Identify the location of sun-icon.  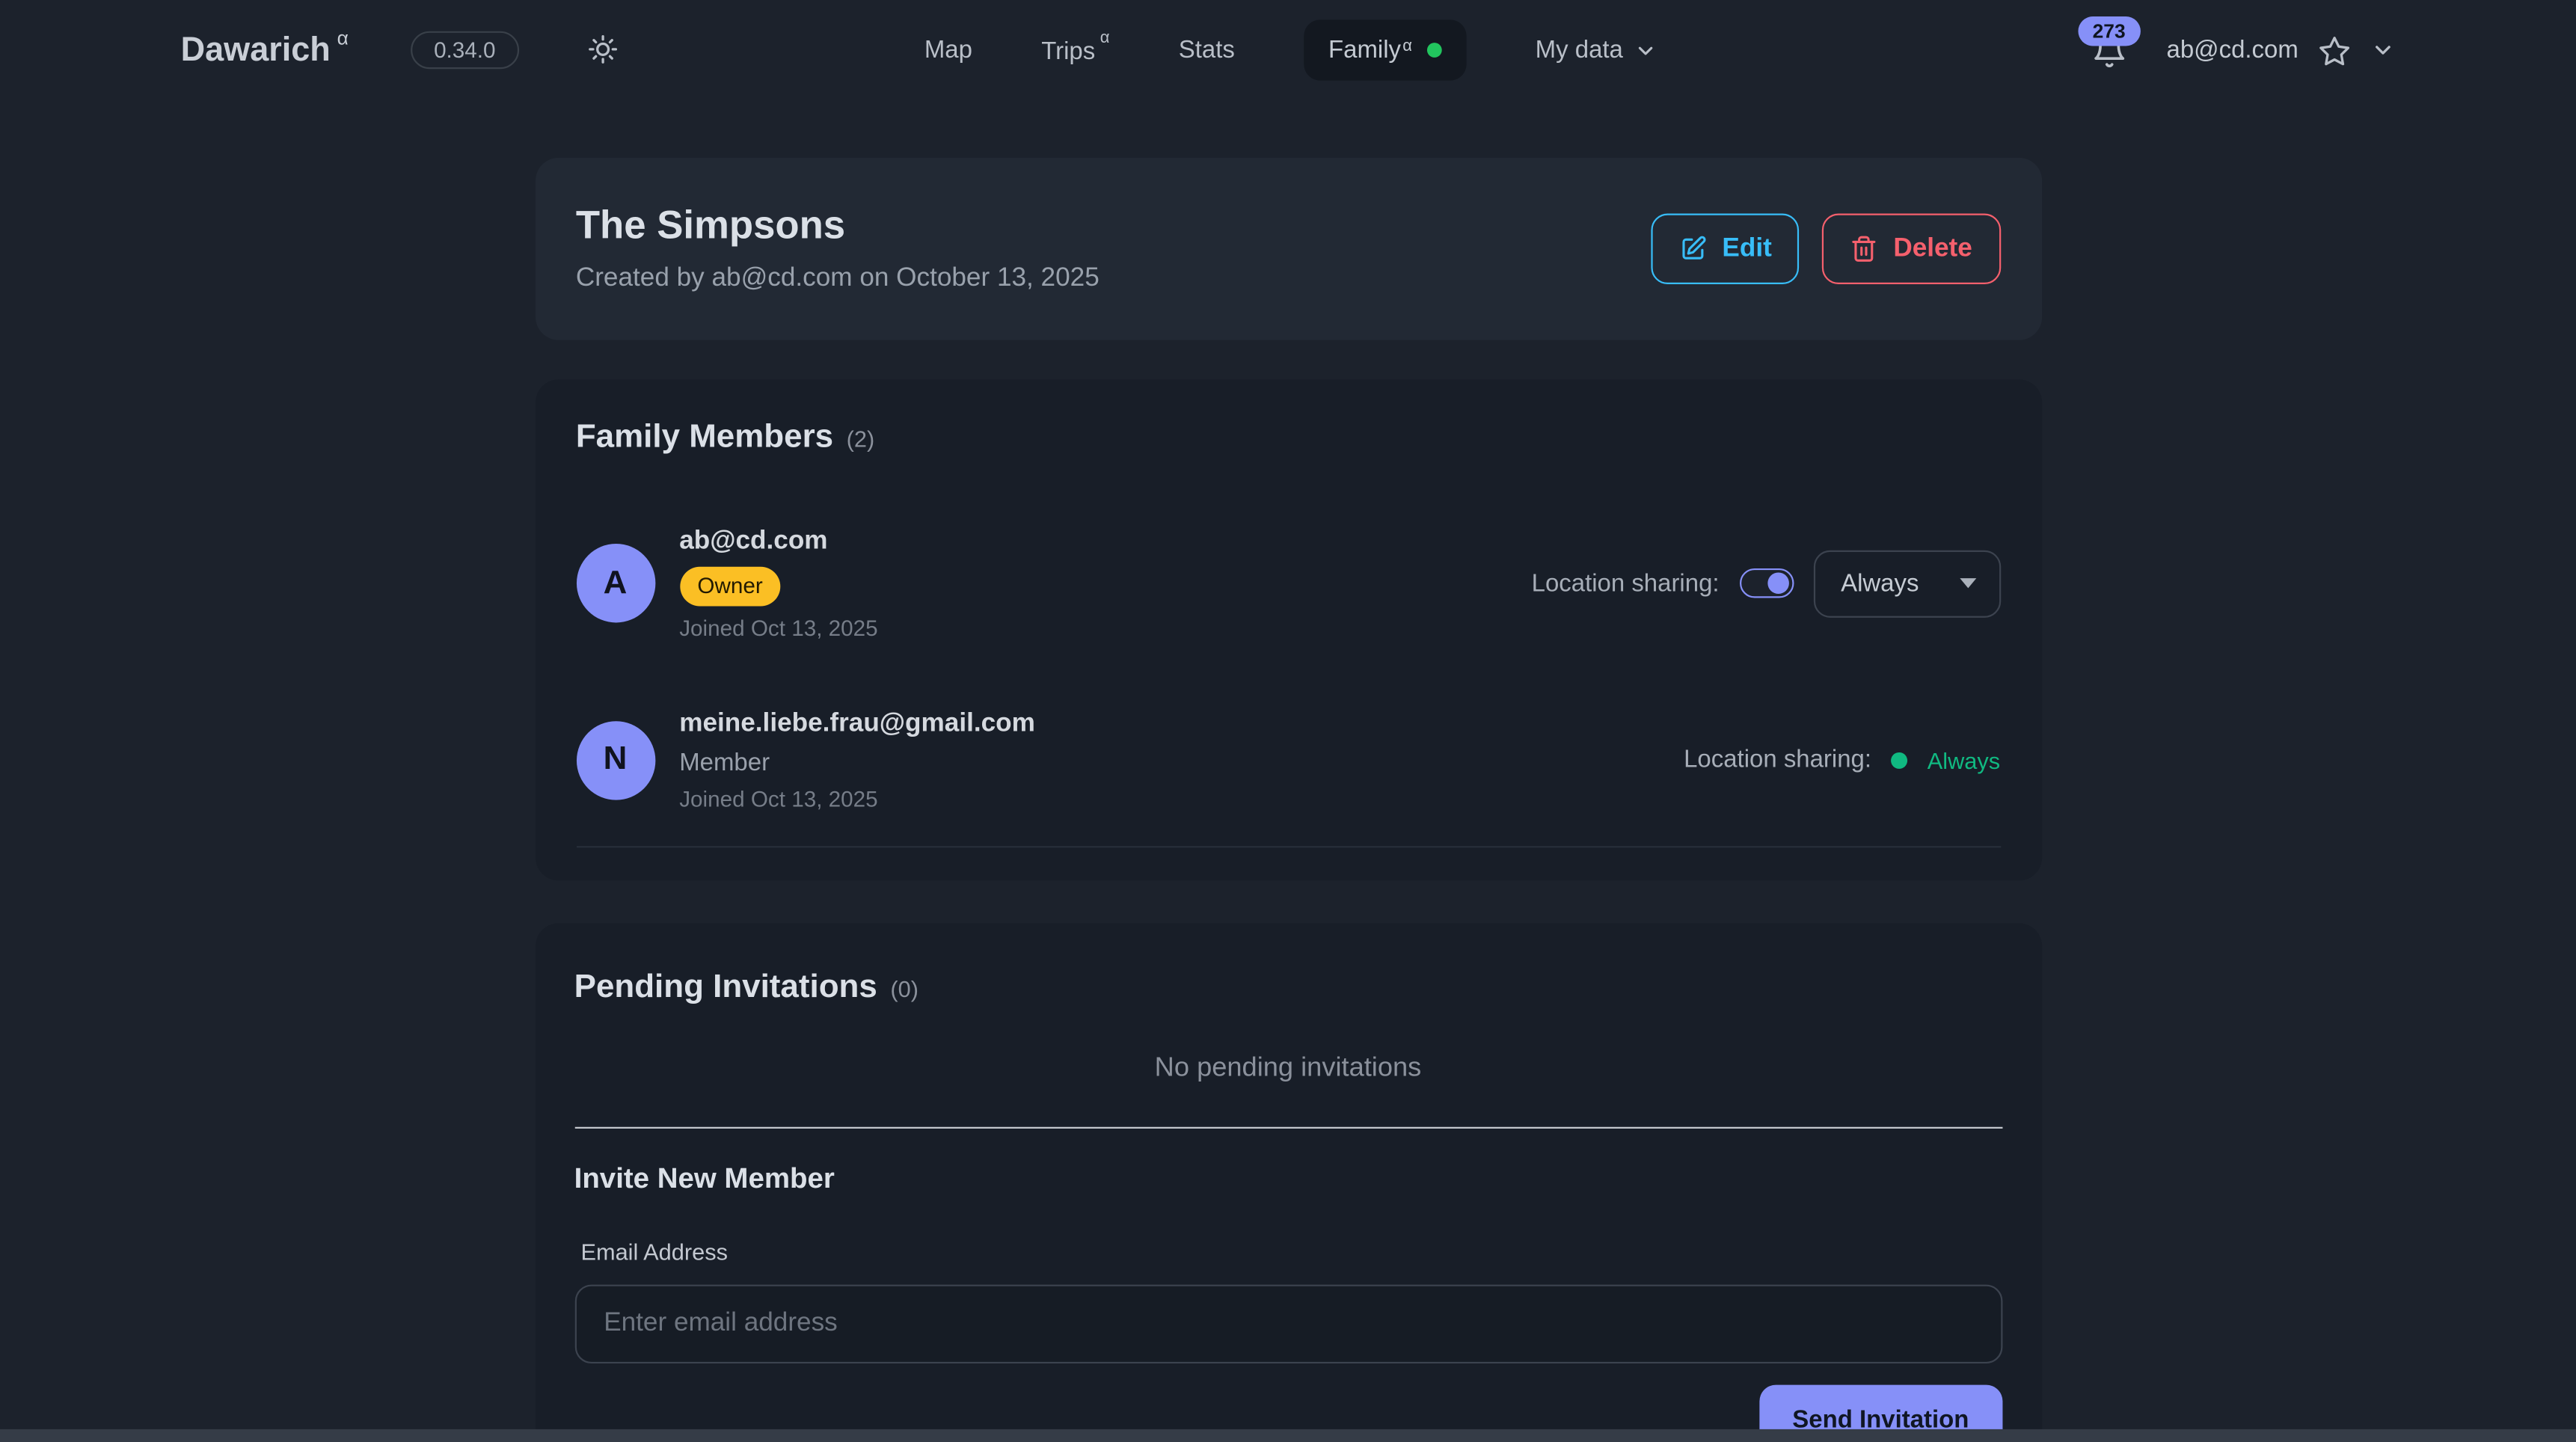
(603, 50).